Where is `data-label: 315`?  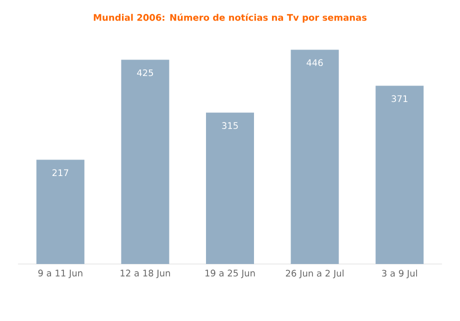
data-label: 315 is located at coordinates (230, 125).